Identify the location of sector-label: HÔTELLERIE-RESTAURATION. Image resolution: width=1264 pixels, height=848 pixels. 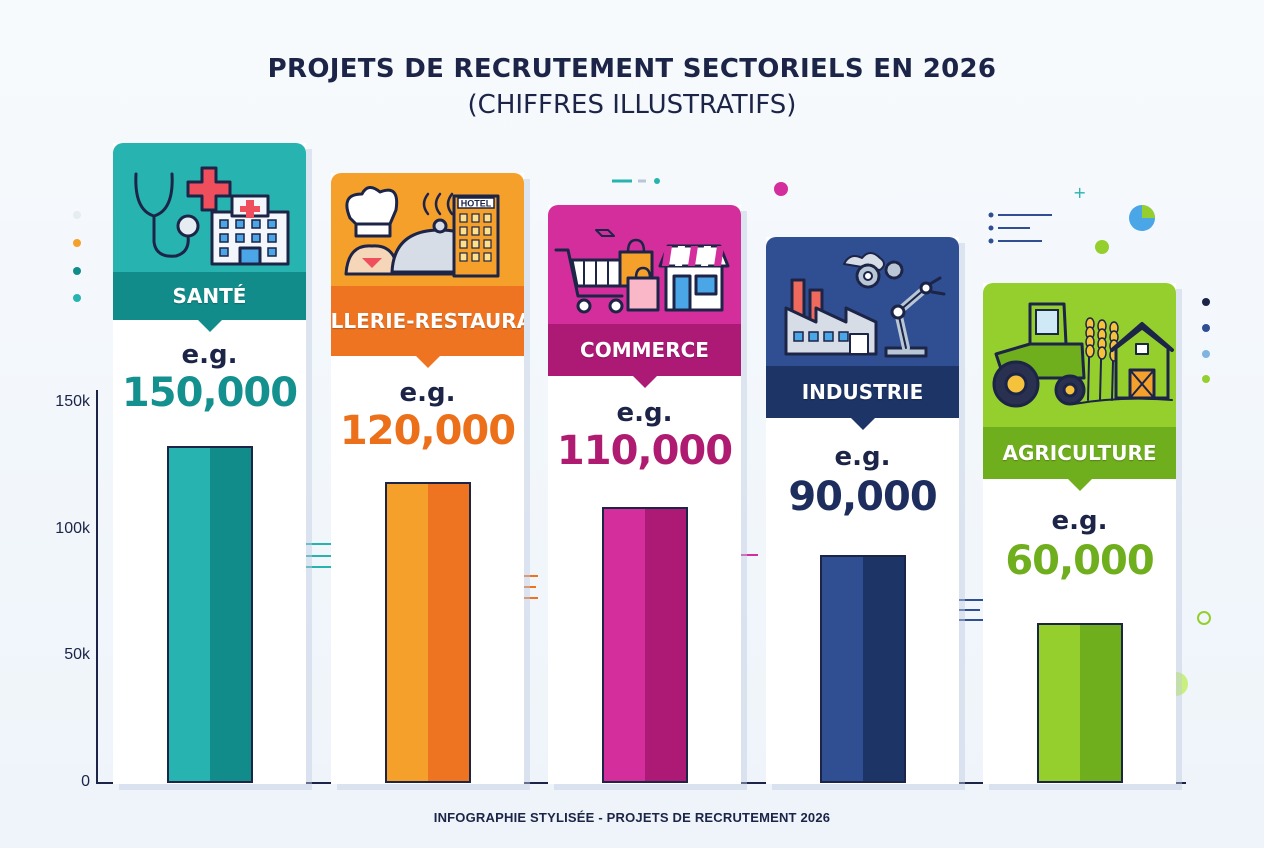
(427, 321).